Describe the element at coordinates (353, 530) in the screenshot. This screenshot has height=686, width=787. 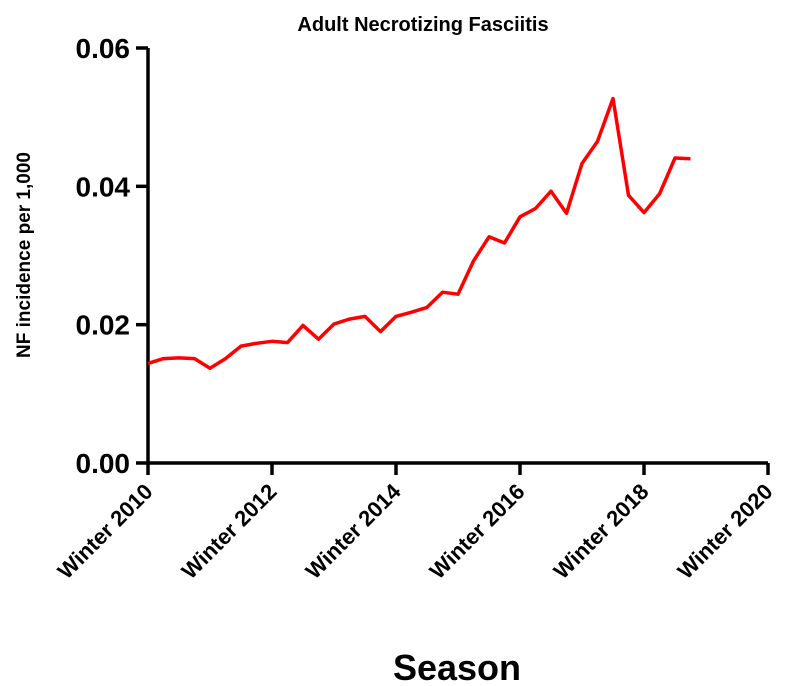
I see `x-tick-label: Winter 2014` at that location.